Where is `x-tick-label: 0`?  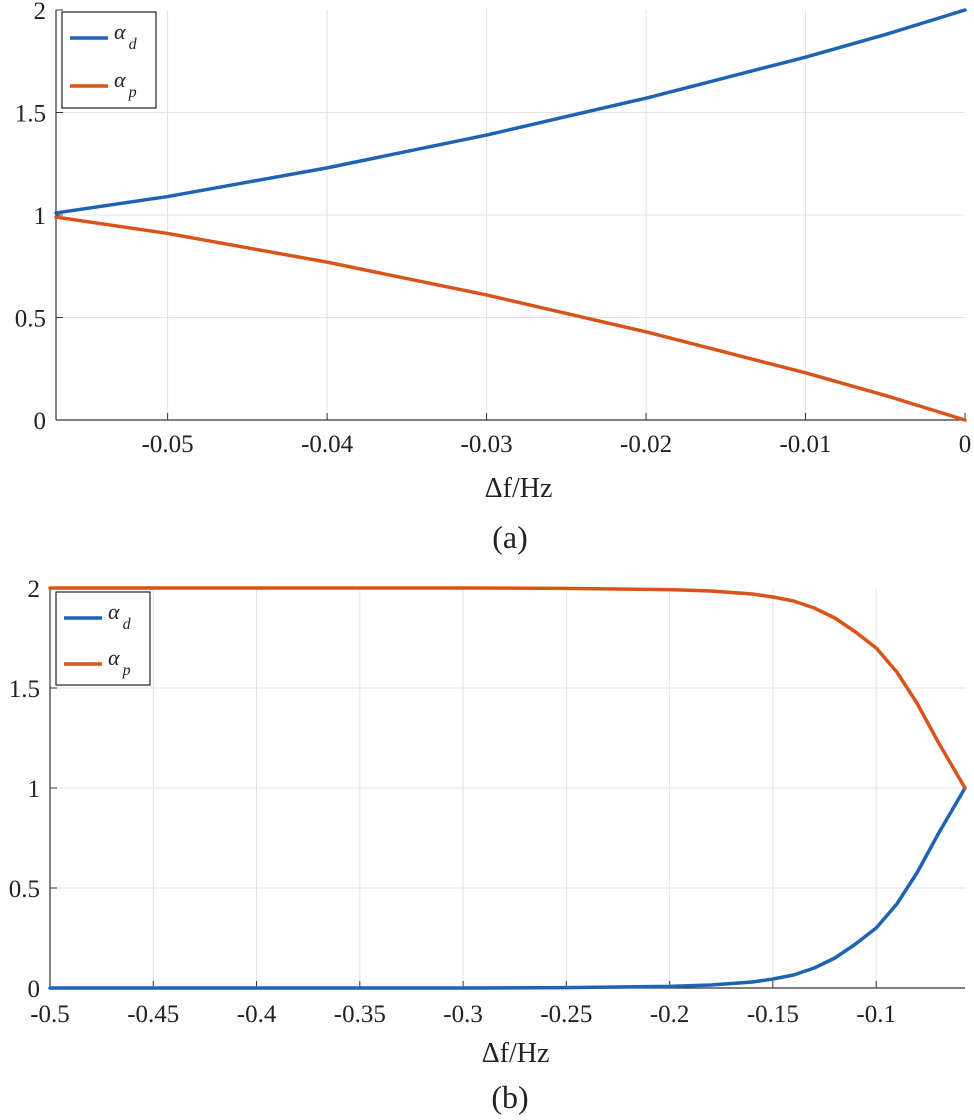 x-tick-label: 0 is located at coordinates (965, 444).